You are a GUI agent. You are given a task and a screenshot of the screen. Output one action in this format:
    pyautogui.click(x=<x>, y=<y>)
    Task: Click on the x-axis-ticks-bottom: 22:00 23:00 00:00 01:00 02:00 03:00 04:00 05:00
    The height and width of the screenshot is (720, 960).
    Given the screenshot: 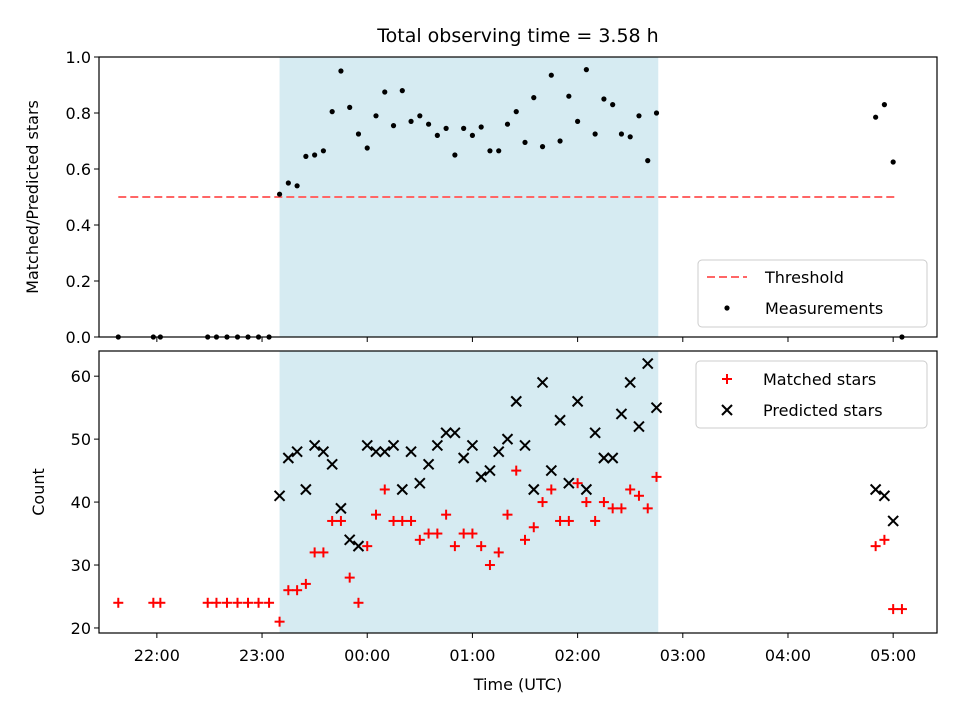 What is the action you would take?
    pyautogui.click(x=525, y=649)
    